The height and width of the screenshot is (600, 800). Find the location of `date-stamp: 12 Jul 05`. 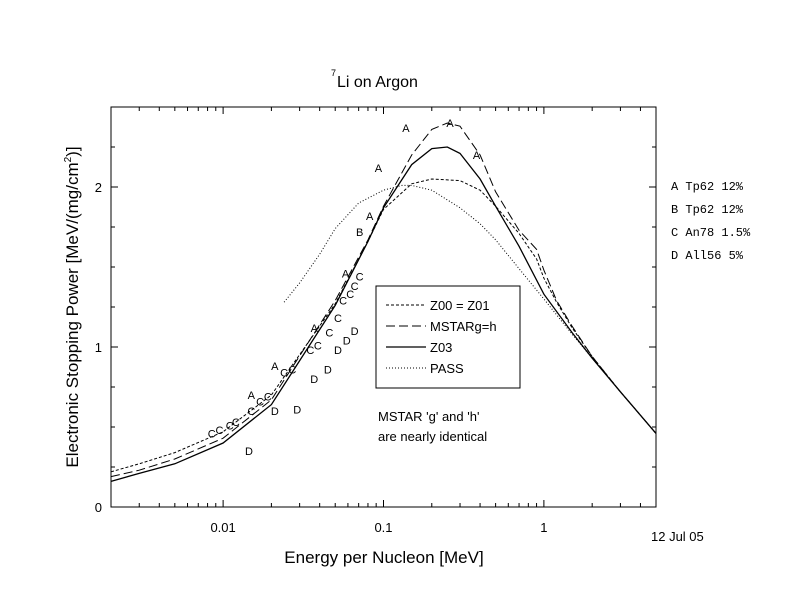

date-stamp: 12 Jul 05 is located at coordinates (677, 536).